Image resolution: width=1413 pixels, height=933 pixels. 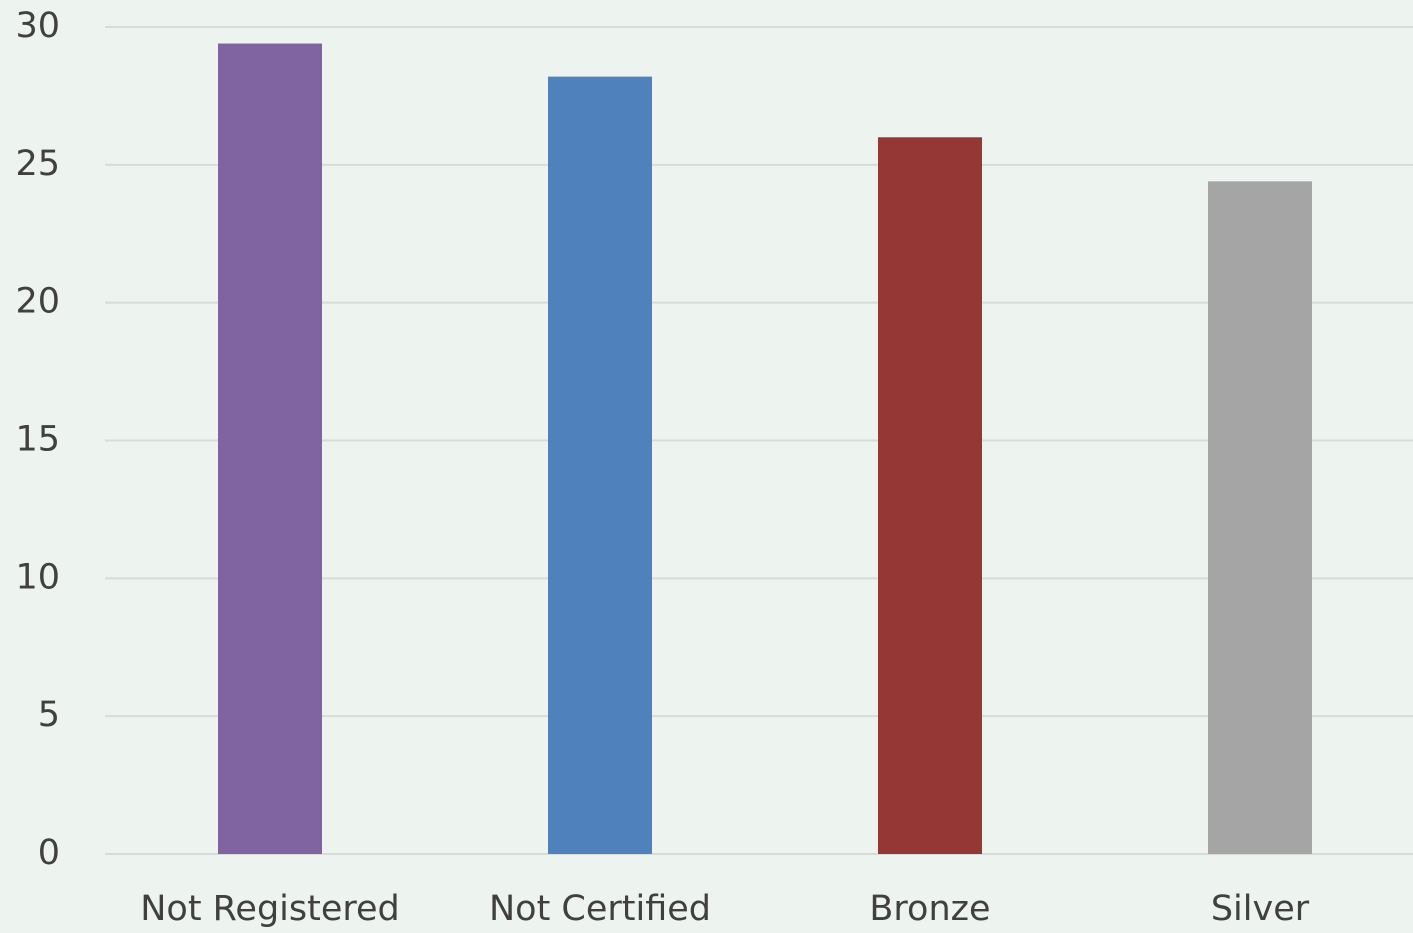 I want to click on y-tick-label: 10, so click(x=37, y=577).